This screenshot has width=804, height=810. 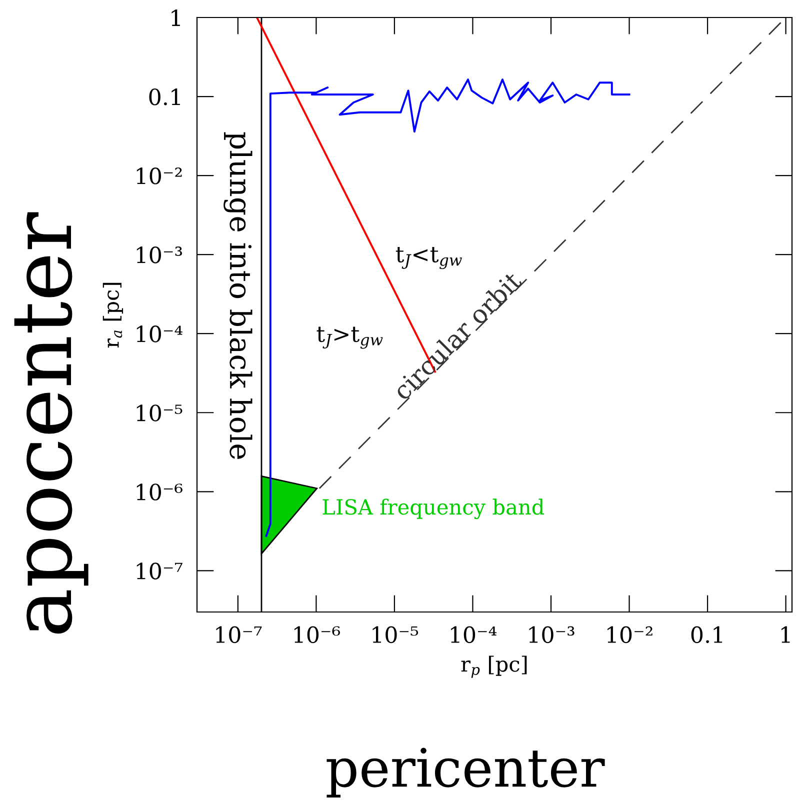 What do you see at coordinates (159, 334) in the screenshot?
I see `y-tick-label: 10⁻⁴` at bounding box center [159, 334].